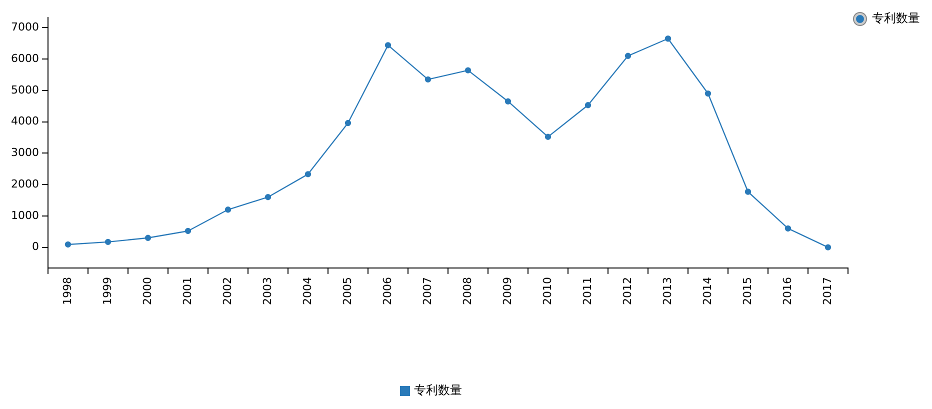 The height and width of the screenshot is (409, 932). I want to click on x-tick-label: 2008, so click(467, 291).